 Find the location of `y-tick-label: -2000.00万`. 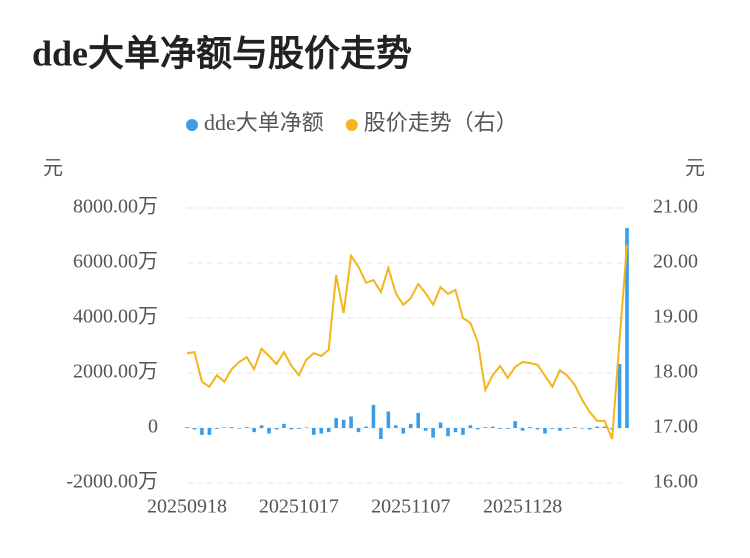

y-tick-label: -2000.00万 is located at coordinates (112, 482).